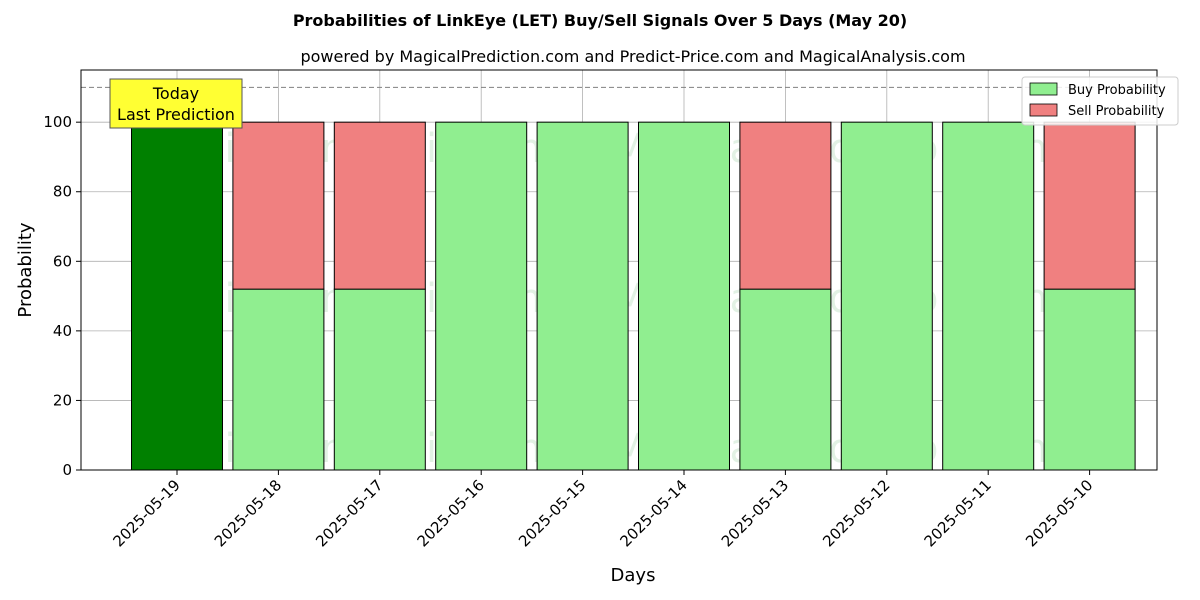  I want to click on x-tick-label: 2025-05-16, so click(451, 513).